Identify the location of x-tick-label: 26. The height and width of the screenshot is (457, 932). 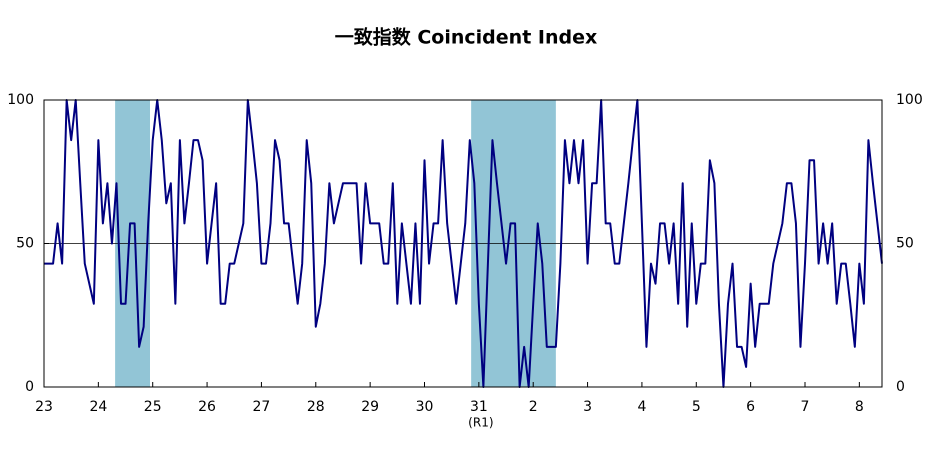
(207, 407).